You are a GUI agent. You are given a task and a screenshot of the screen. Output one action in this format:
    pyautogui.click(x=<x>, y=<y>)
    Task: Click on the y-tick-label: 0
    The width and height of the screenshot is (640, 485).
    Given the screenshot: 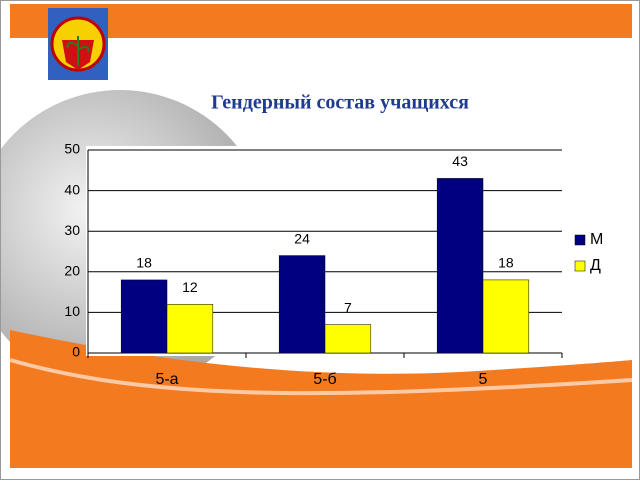 What is the action you would take?
    pyautogui.click(x=76, y=352)
    